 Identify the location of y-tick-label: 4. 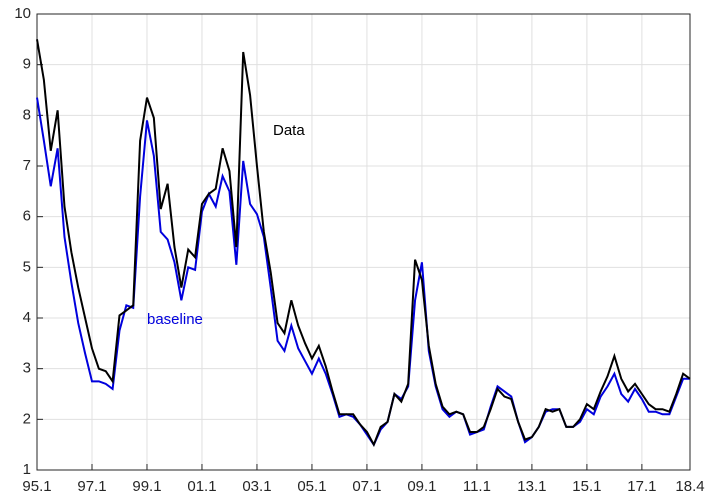
(27, 317).